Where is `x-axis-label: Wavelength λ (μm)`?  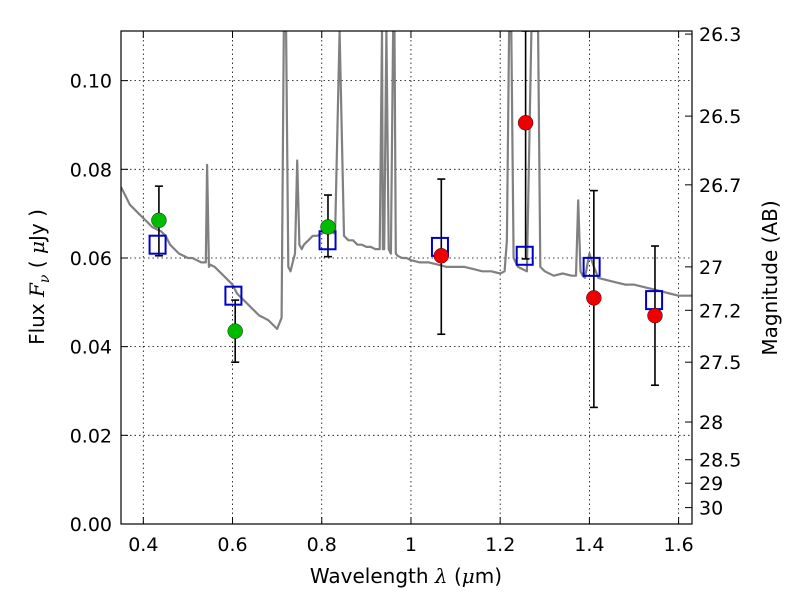 x-axis-label: Wavelength λ (μm) is located at coordinates (406, 576).